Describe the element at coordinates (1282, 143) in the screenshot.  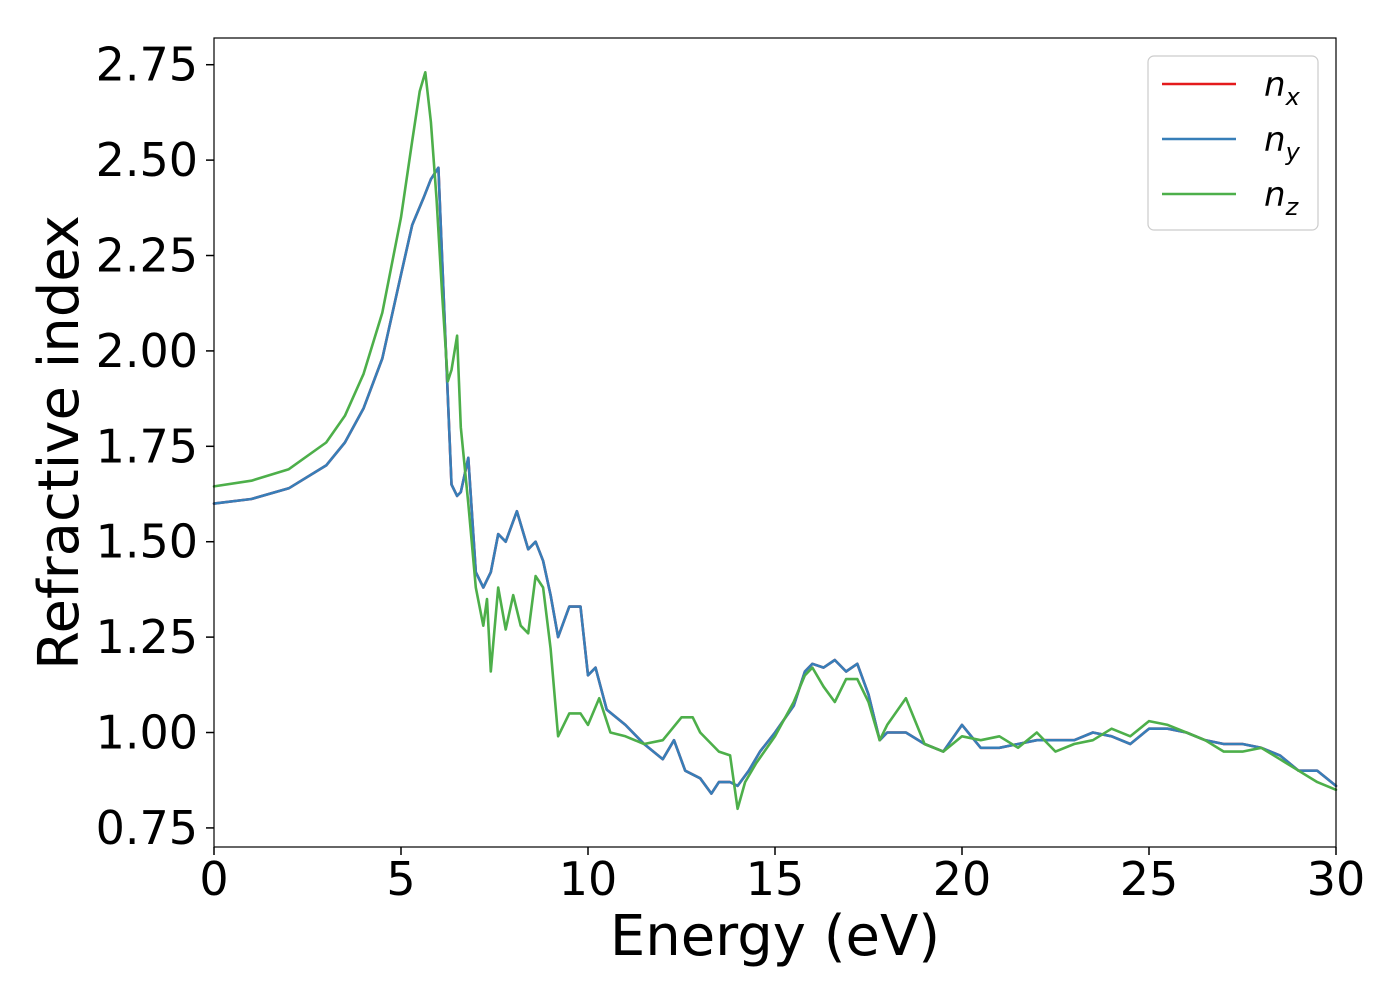
I see `legend-label-y: ny` at that location.